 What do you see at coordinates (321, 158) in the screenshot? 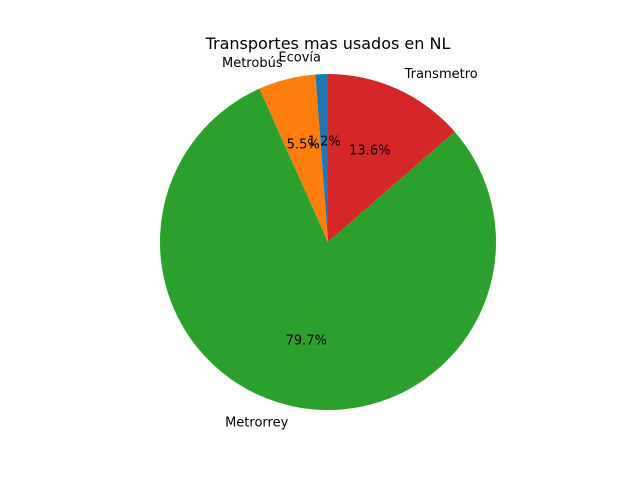
I see `pie-slice-ecovia` at bounding box center [321, 158].